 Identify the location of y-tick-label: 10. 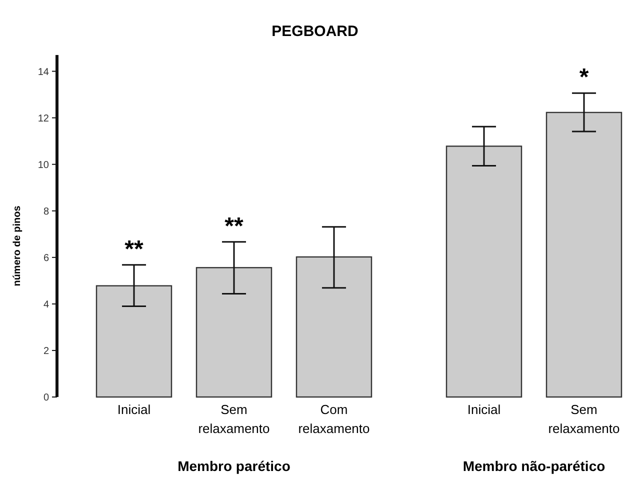
(44, 165).